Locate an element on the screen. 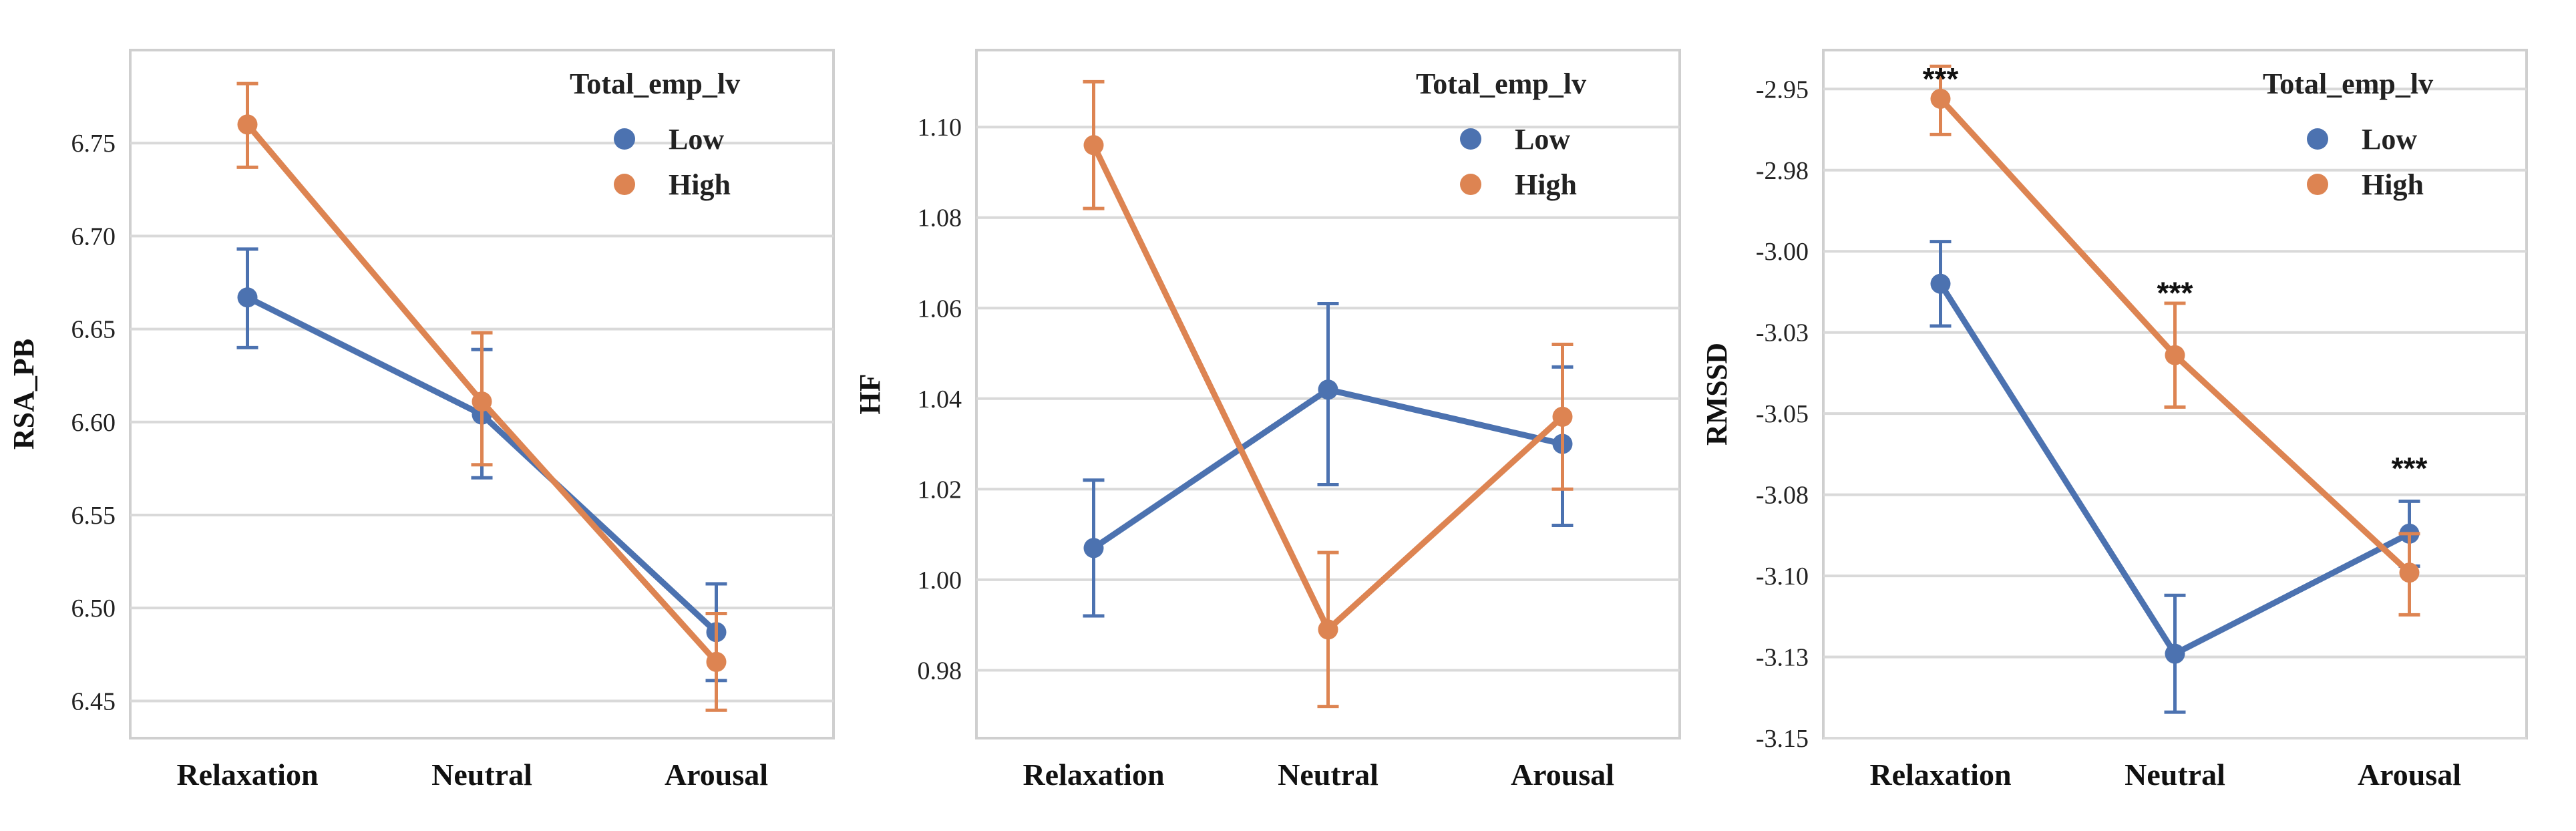 This screenshot has height=831, width=2576. y-tick-label: -2.98 is located at coordinates (1783, 171).